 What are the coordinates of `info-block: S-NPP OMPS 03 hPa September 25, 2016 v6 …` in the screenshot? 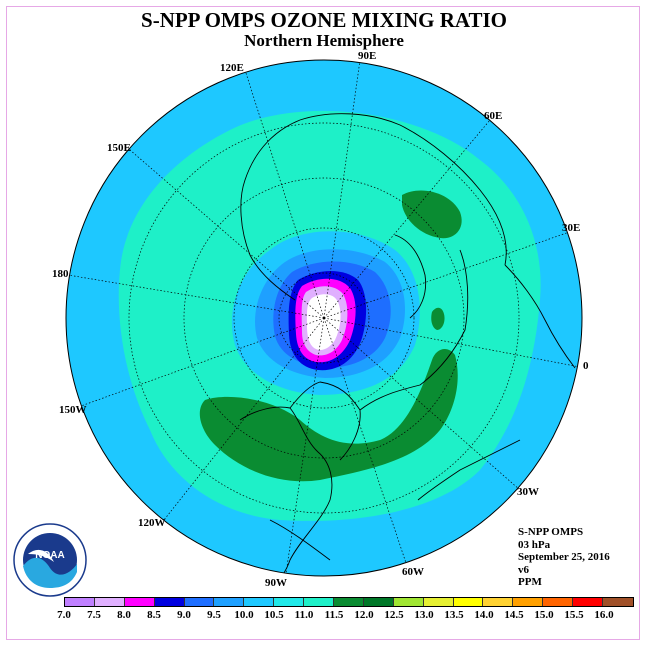 It's located at (564, 557).